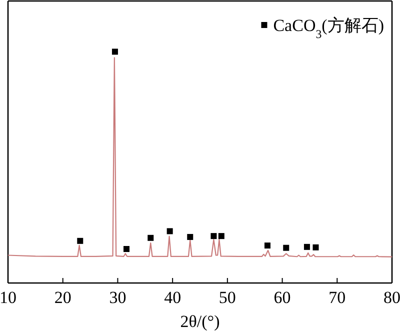 Image resolution: width=400 pixels, height=331 pixels. I want to click on legend-label: CaCO$_{3}$(方解石), so click(328, 28).